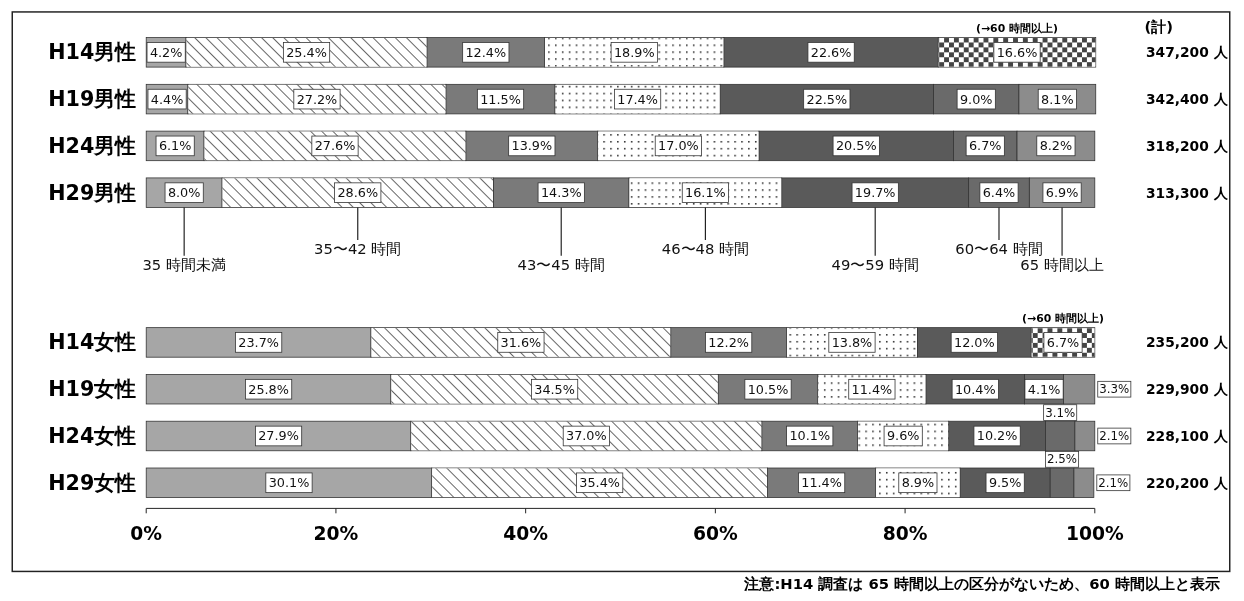  Describe the element at coordinates (258, 342) in the screenshot. I see `data-label: 23.7%` at that location.